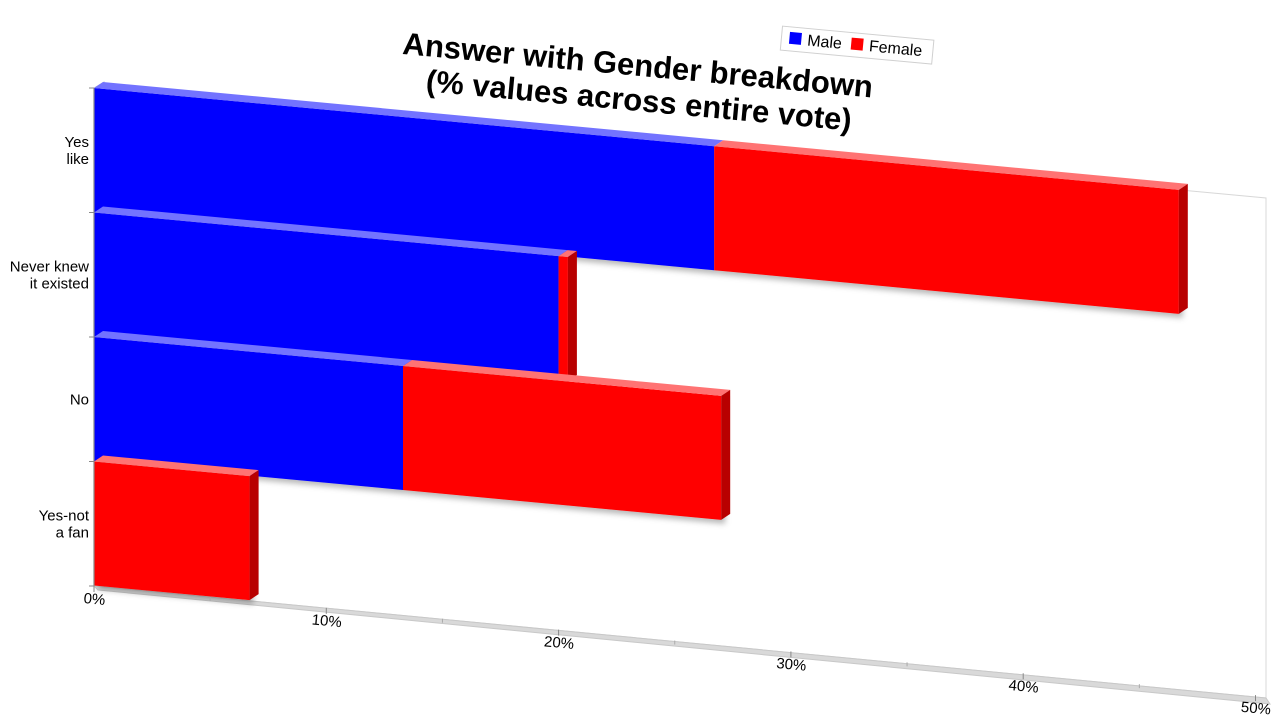  Describe the element at coordinates (77, 151) in the screenshot. I see `y-tick-label: Yes like` at that location.